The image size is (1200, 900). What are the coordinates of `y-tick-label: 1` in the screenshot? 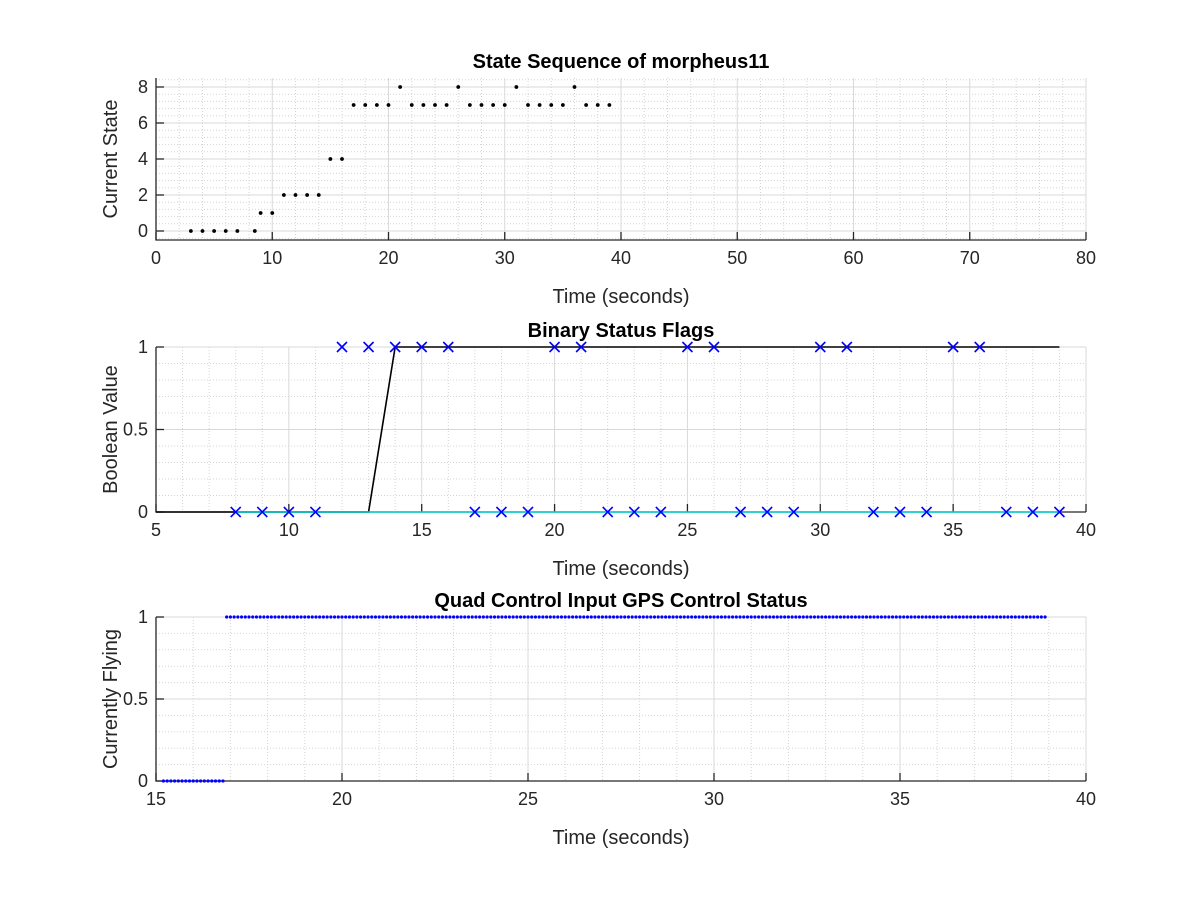 It's located at (143, 617).